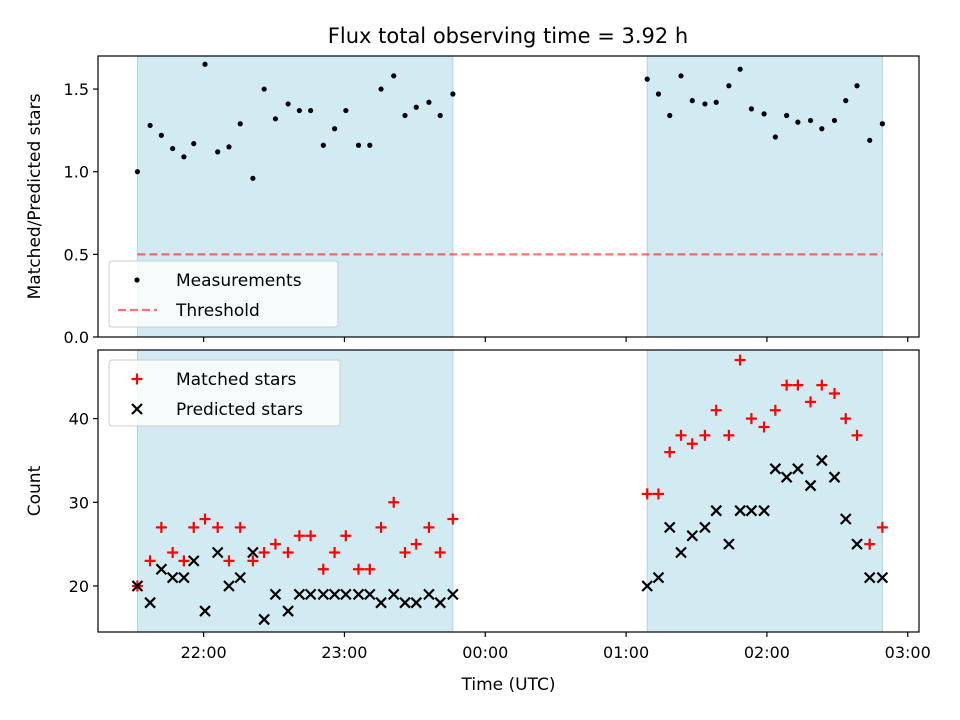 The width and height of the screenshot is (960, 720). What do you see at coordinates (239, 281) in the screenshot?
I see `legend-entry-label: Measurements` at bounding box center [239, 281].